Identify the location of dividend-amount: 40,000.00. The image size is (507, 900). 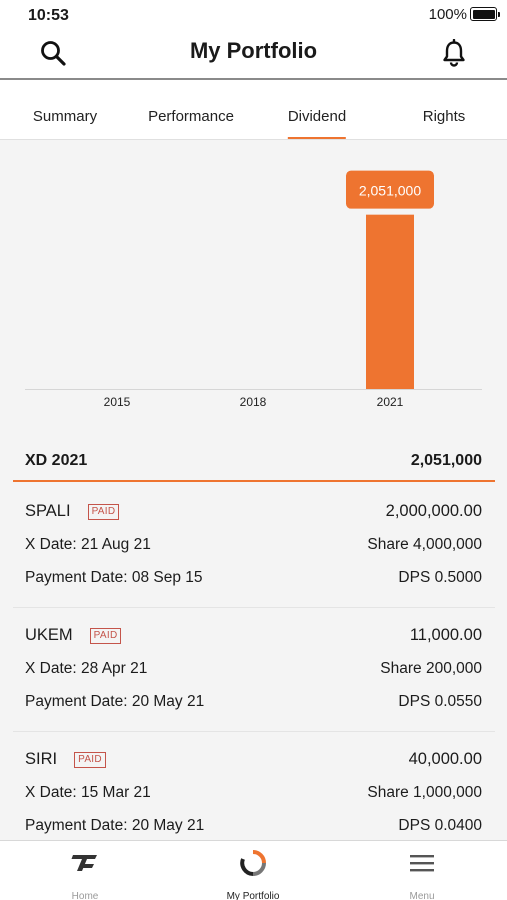
(445, 759).